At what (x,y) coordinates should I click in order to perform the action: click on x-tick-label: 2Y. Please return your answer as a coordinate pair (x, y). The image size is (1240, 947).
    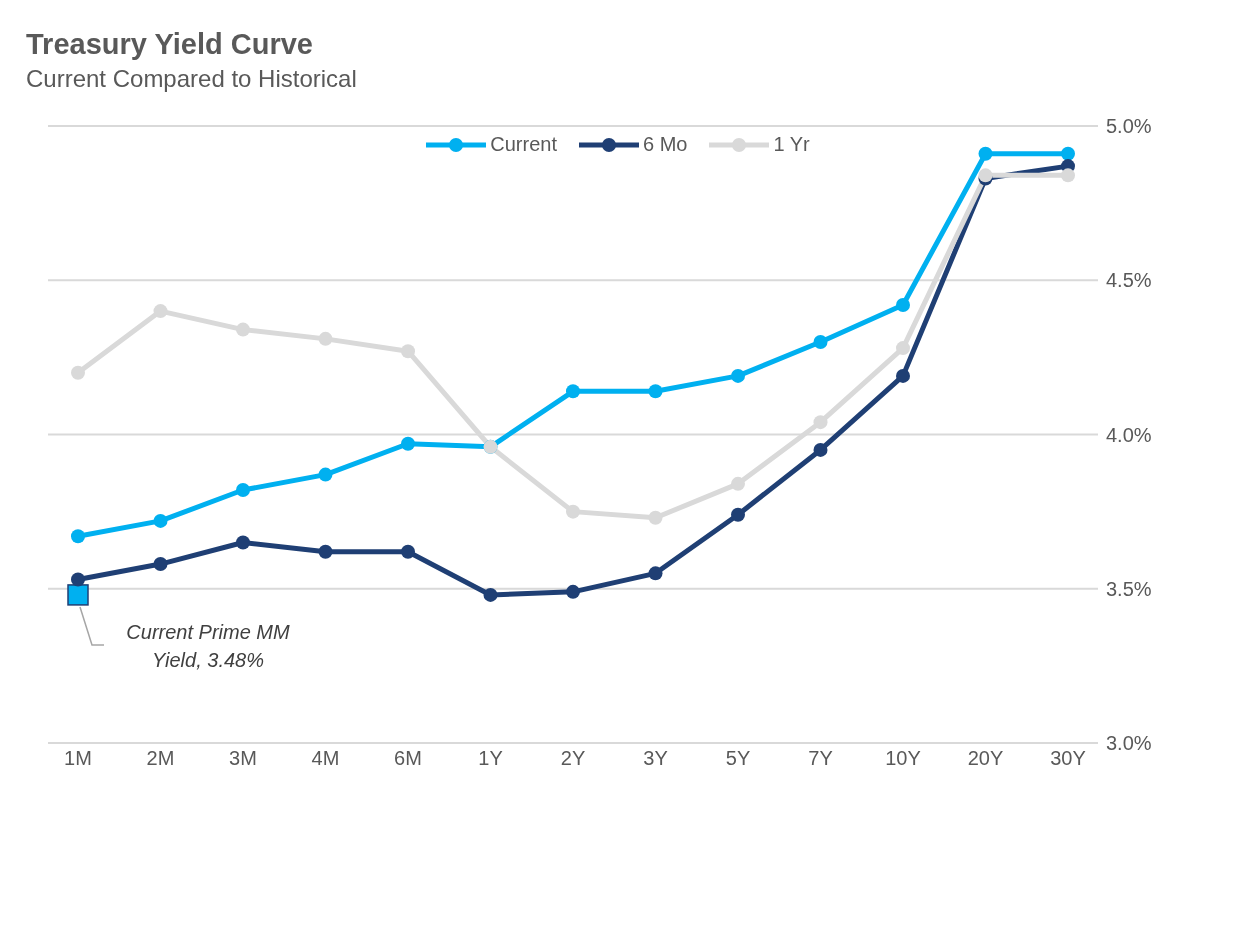
    Looking at the image, I should click on (573, 758).